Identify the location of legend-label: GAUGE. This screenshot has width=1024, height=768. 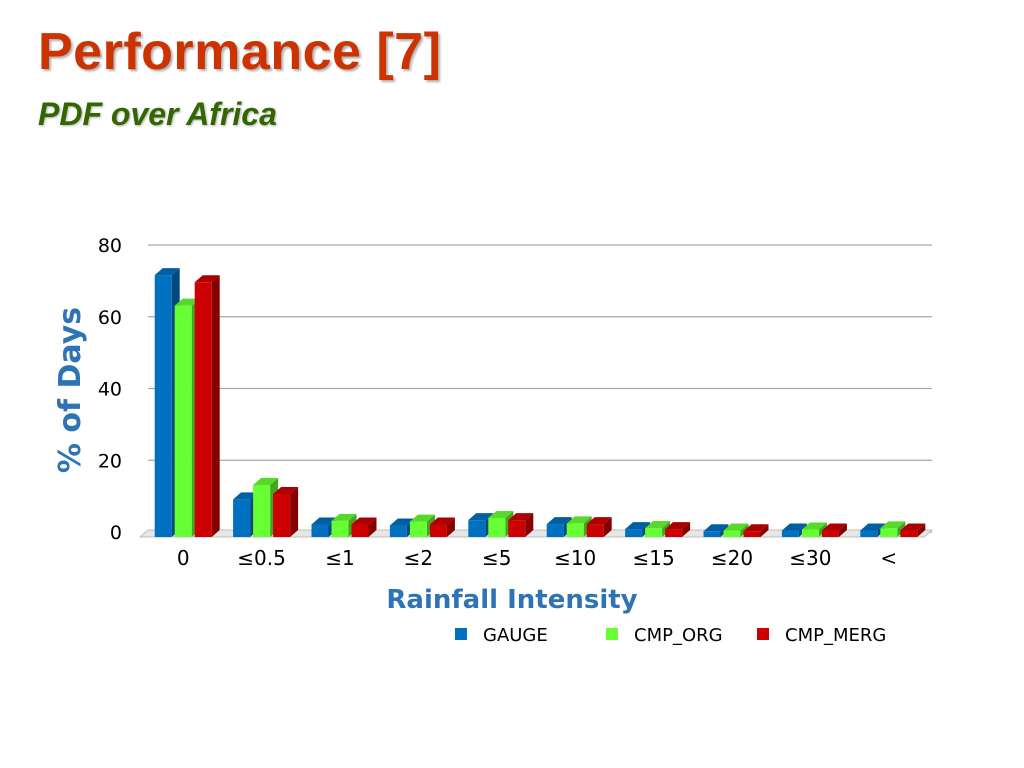
(515, 635).